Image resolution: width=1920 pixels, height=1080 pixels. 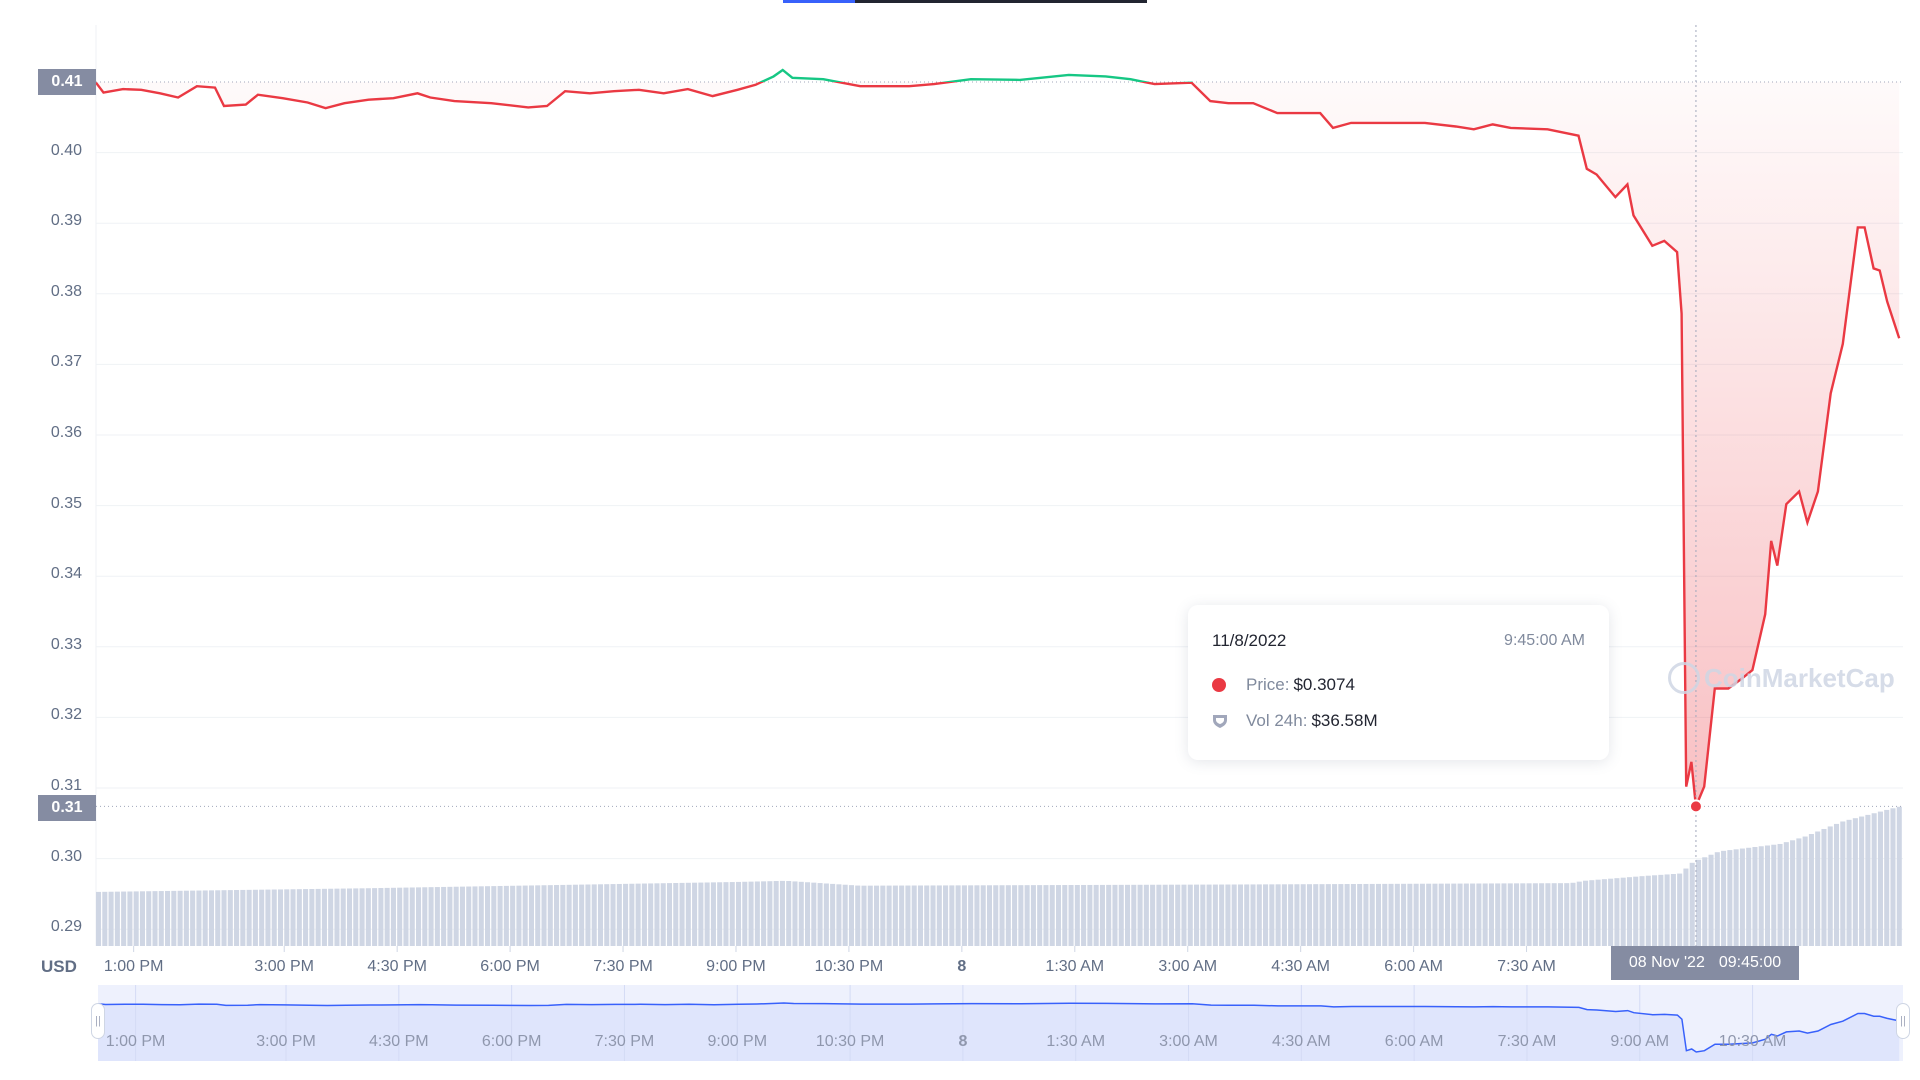 What do you see at coordinates (819, 1) in the screenshot?
I see `range-tab-active-indicator` at bounding box center [819, 1].